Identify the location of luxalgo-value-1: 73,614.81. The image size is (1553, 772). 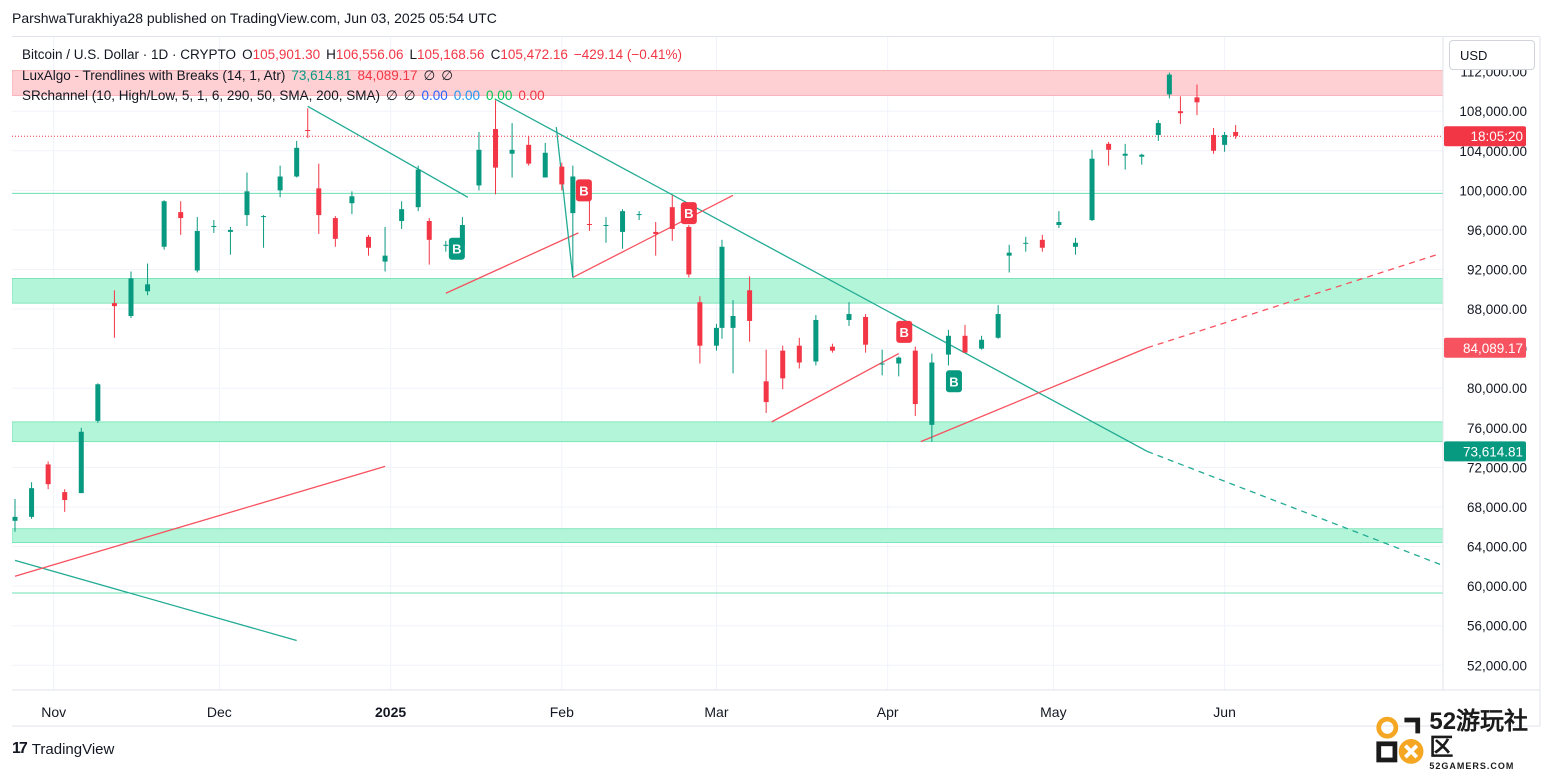
(321, 75).